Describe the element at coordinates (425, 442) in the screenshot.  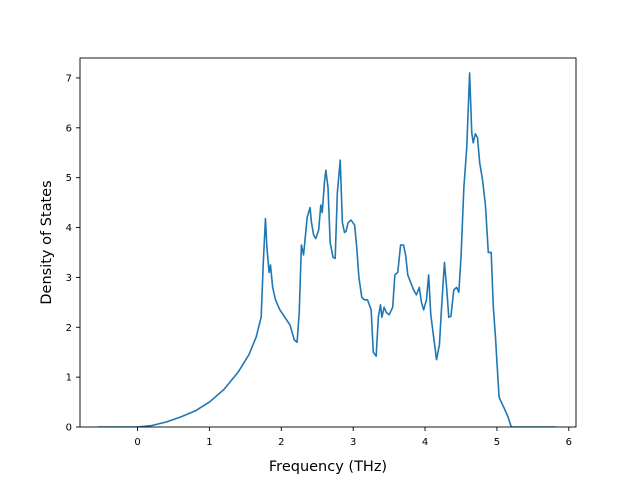
I see `x-tick-label: 4` at that location.